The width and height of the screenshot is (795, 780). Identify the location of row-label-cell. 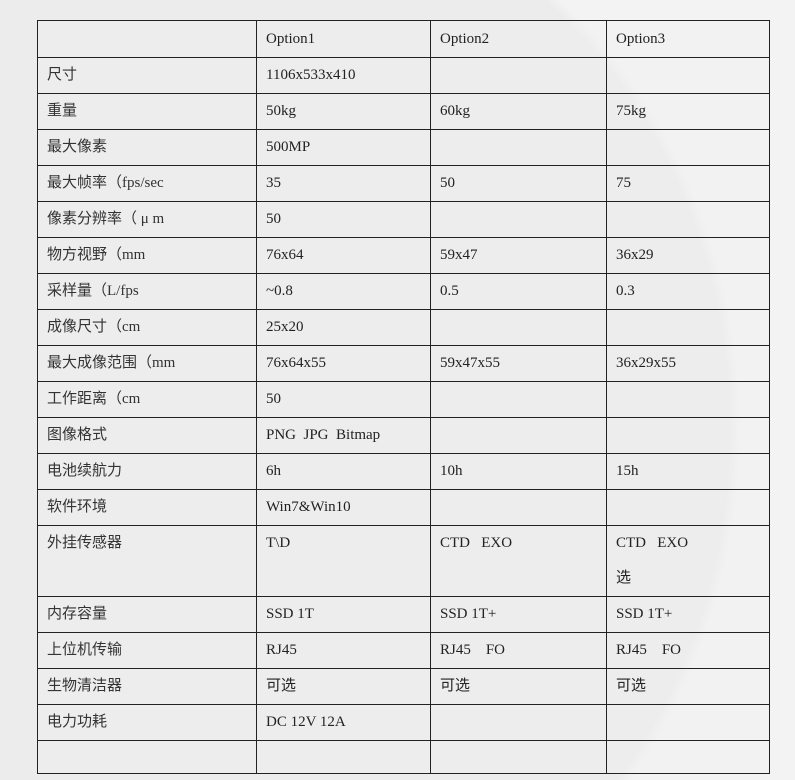
(147, 757).